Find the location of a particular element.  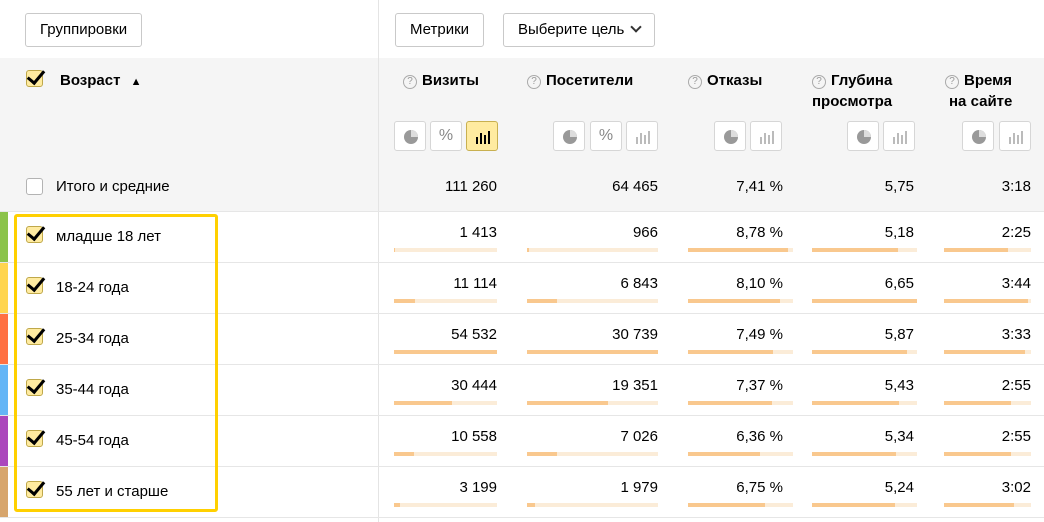

cell-visitors: 19 351 is located at coordinates (635, 385).